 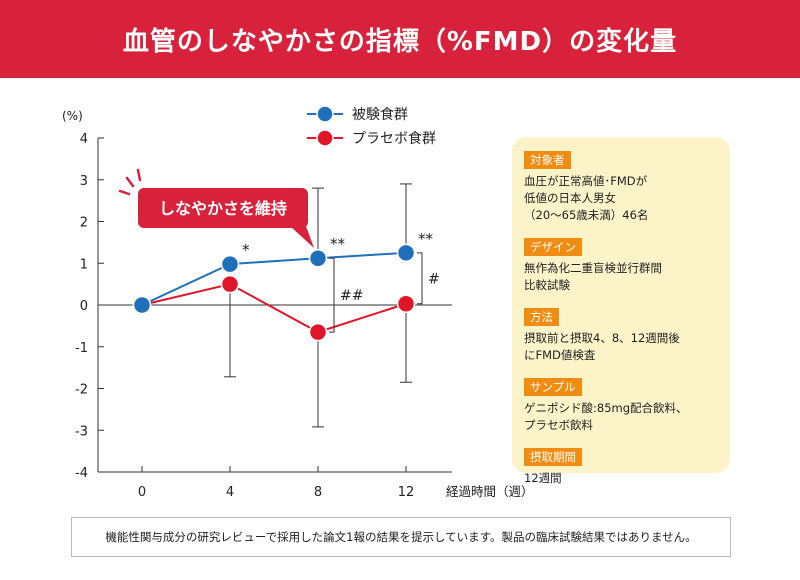 I want to click on y-tick-label: -1, so click(x=81, y=348).